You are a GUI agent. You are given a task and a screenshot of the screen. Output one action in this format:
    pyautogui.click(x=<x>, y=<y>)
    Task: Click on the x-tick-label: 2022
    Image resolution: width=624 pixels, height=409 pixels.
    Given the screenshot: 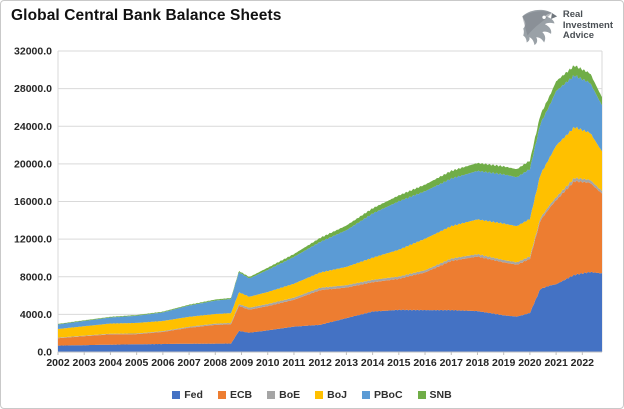 What is the action you would take?
    pyautogui.click(x=583, y=363)
    